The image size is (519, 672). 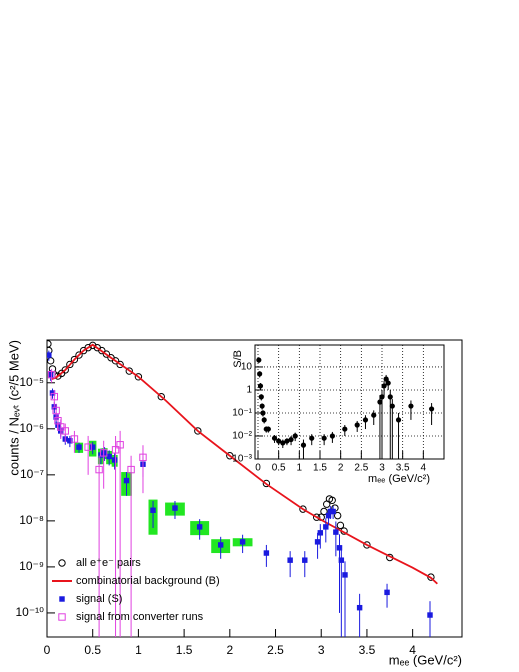 What do you see at coordinates (31, 382) in the screenshot?
I see `y-tick-label: 10⁻⁵` at bounding box center [31, 382].